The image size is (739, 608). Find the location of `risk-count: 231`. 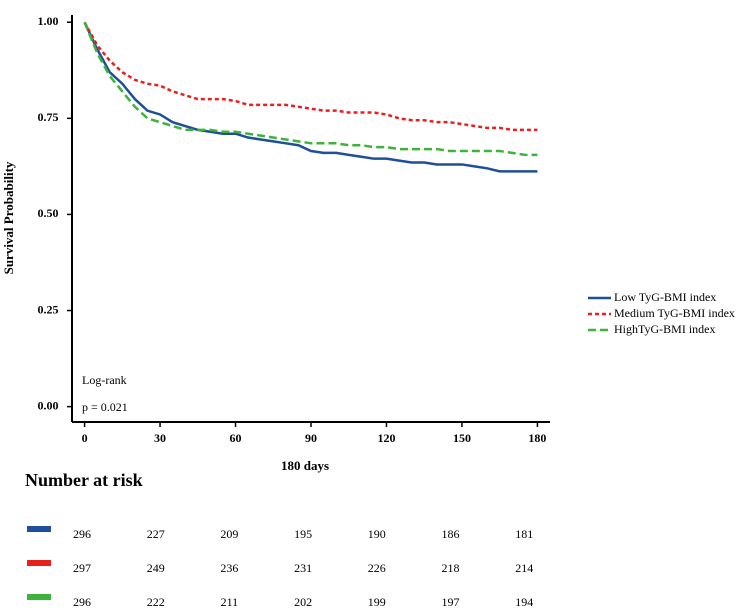

risk-count: 231 is located at coordinates (303, 568).